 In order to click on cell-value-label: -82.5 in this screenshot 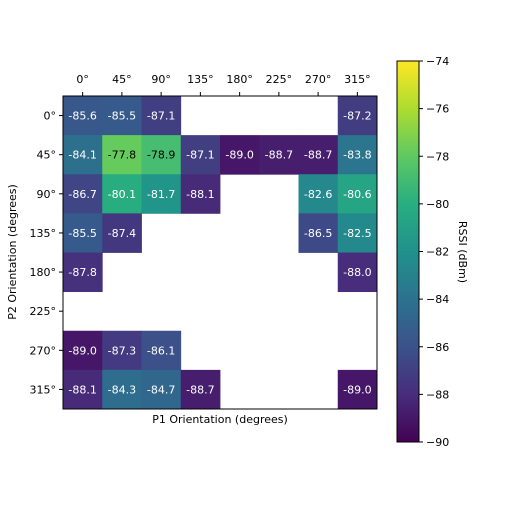, I will do `click(357, 233)`.